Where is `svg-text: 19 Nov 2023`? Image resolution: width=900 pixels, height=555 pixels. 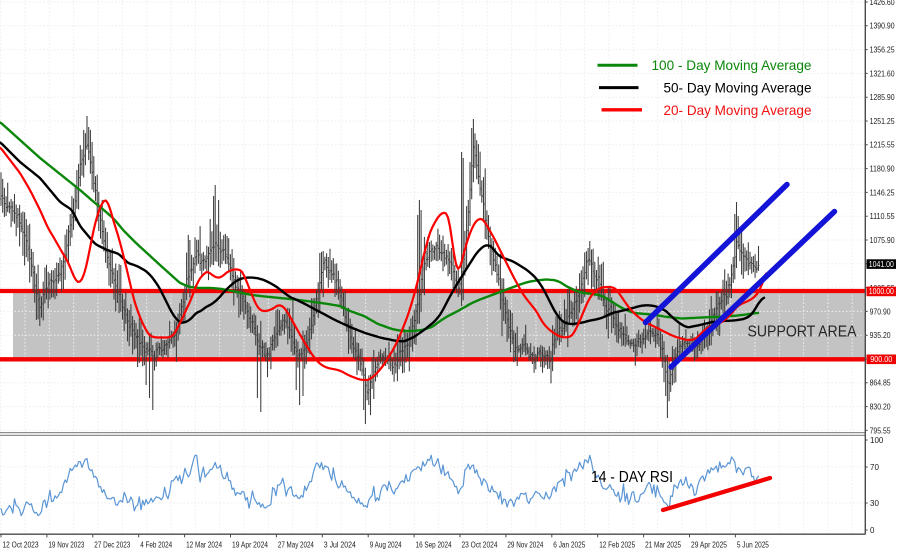 svg-text: 19 Nov 2023 is located at coordinates (66, 544).